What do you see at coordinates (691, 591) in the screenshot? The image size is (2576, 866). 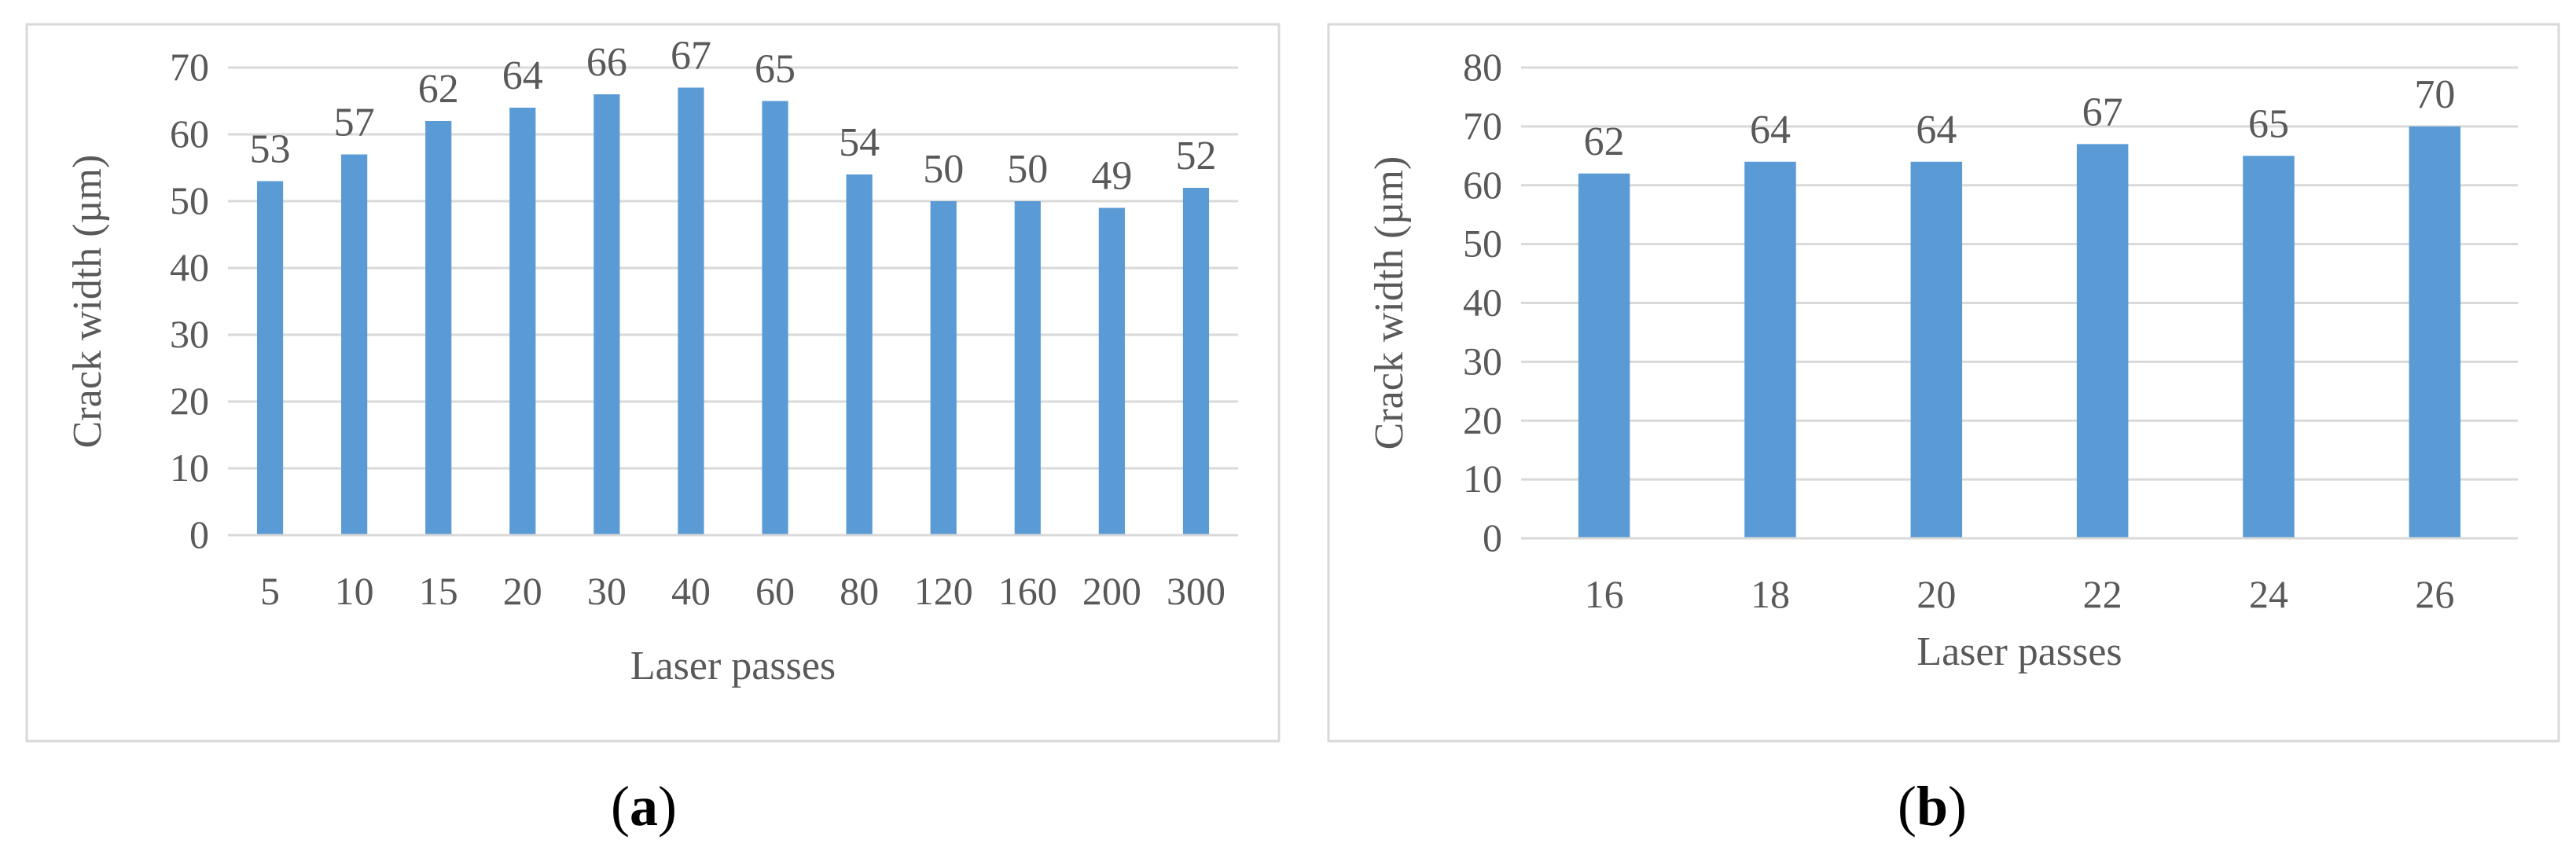 I see `x-tick-label: 40` at bounding box center [691, 591].